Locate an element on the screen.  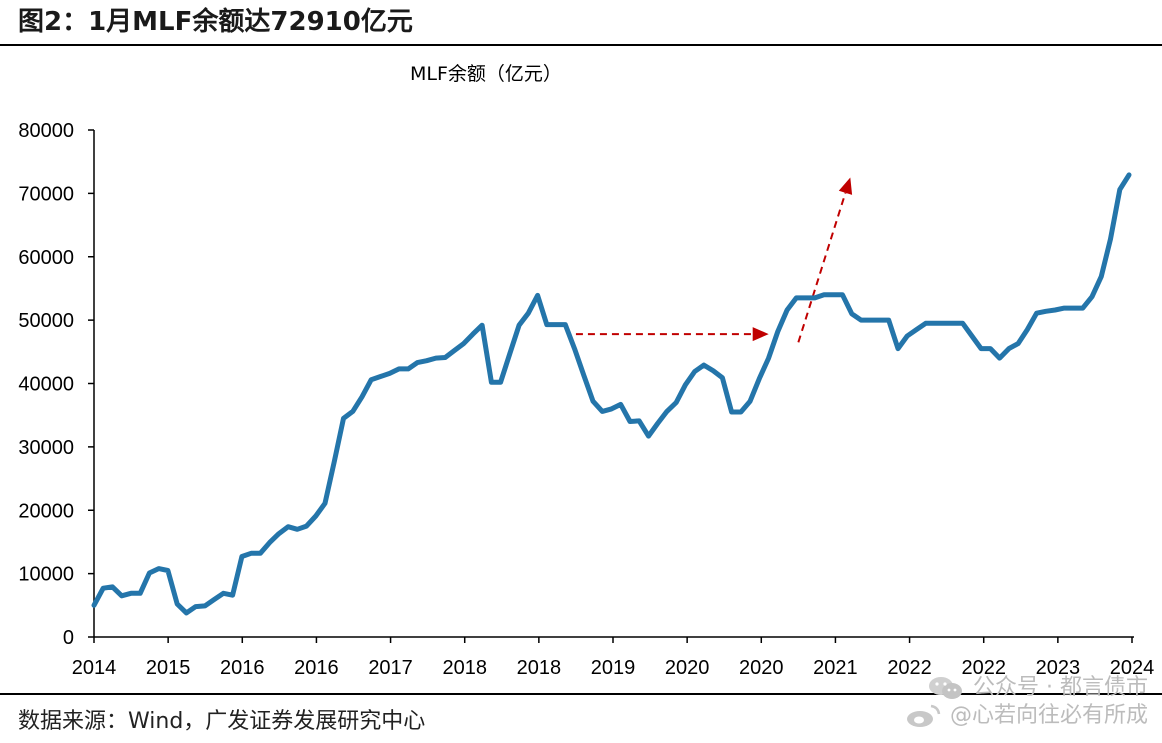
x-tick-label: 2024 is located at coordinates (1132, 668).